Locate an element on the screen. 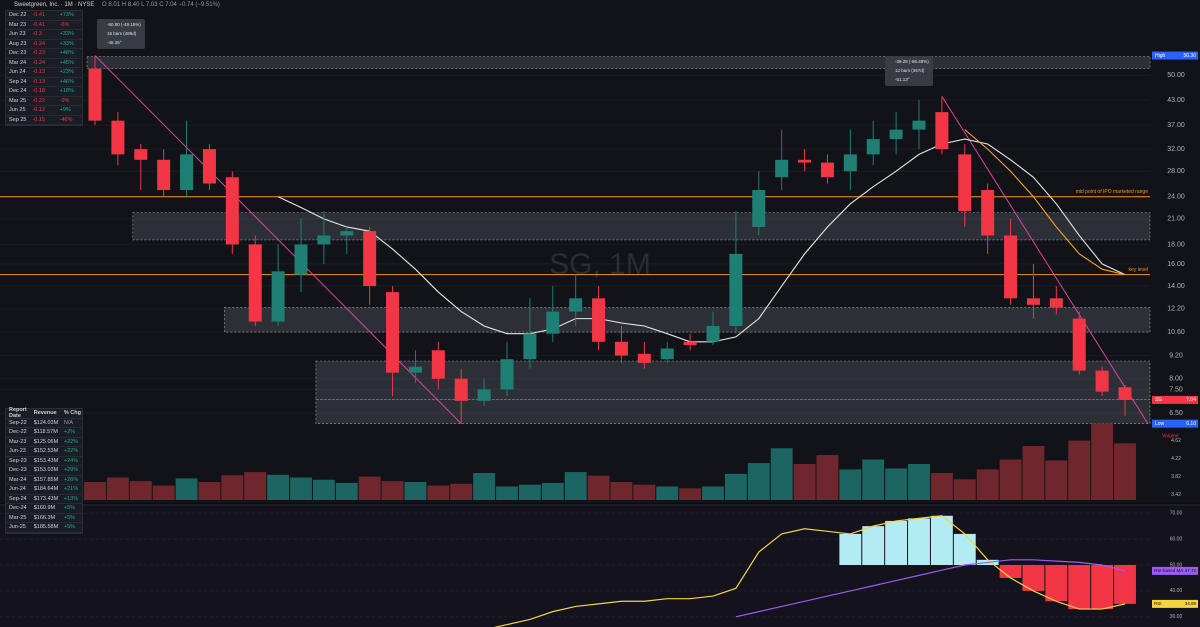 The width and height of the screenshot is (1200, 627). volume-tick-label: 3.42 is located at coordinates (1176, 495).